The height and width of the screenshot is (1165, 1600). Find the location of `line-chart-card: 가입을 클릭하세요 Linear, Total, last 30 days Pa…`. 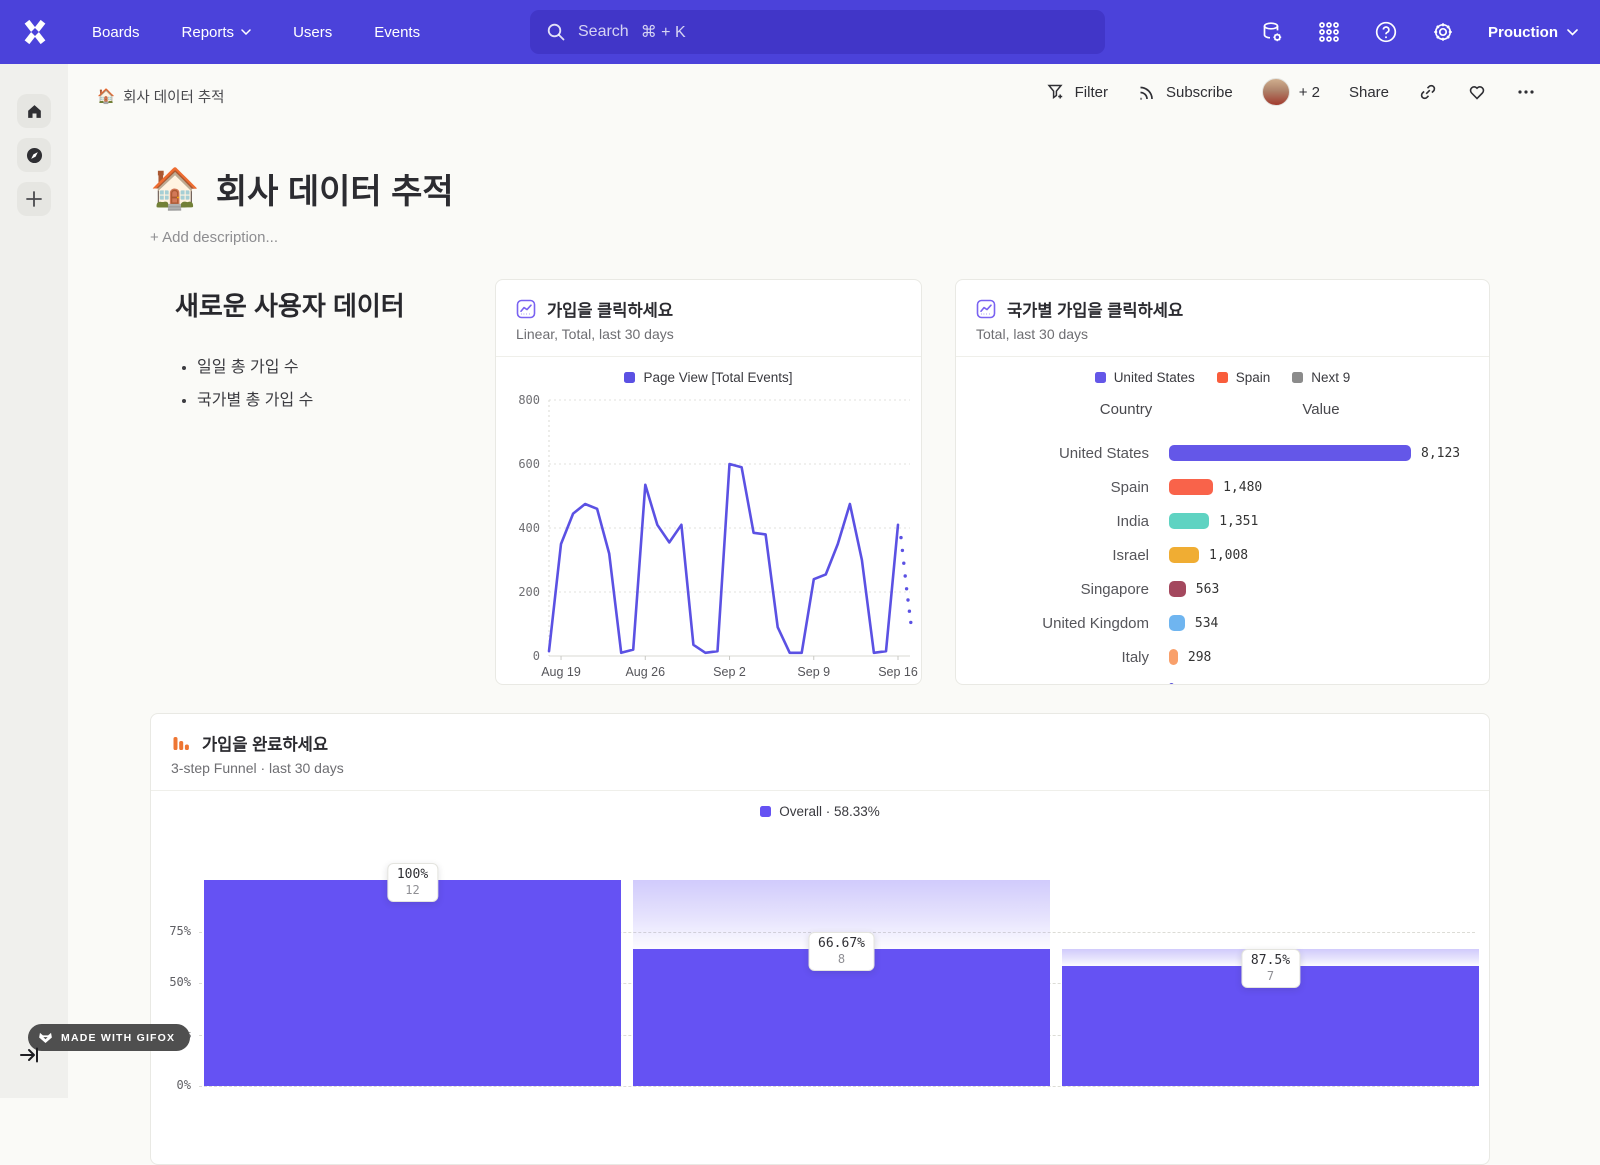

line-chart-card: 가입을 클릭하세요 Linear, Total, last 30 days Pa… is located at coordinates (708, 482).